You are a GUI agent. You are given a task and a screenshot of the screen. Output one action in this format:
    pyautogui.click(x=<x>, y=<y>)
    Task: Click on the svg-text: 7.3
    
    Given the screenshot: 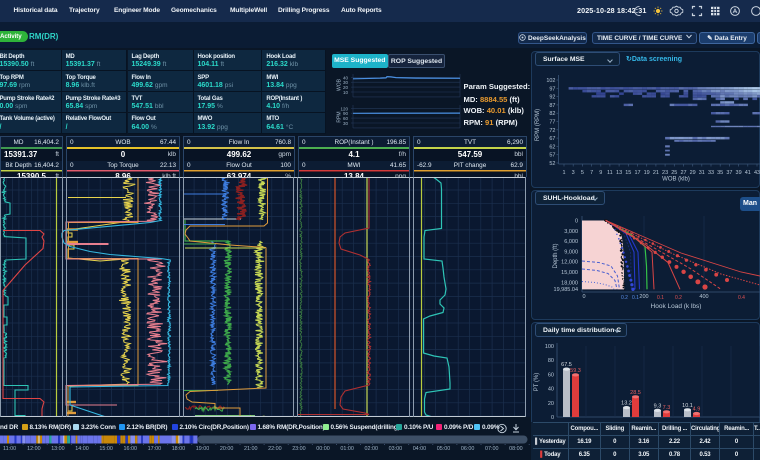 What is the action you would take?
    pyautogui.click(x=667, y=408)
    